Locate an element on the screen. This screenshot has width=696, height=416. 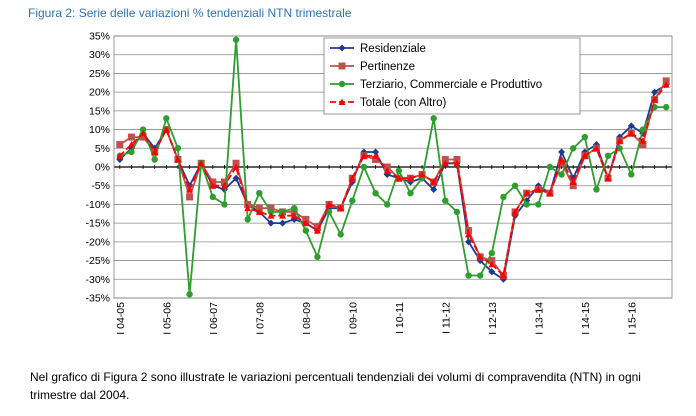
legend-label: Residenziale is located at coordinates (393, 49).